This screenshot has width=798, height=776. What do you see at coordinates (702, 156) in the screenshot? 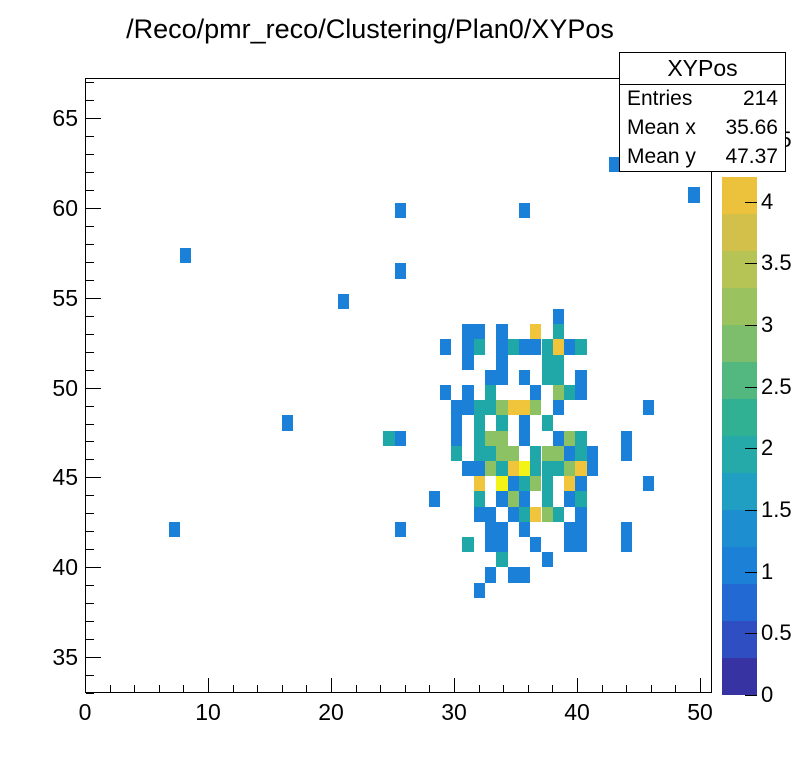
I see `stats-row-mean-y: Mean y 47.37` at bounding box center [702, 156].